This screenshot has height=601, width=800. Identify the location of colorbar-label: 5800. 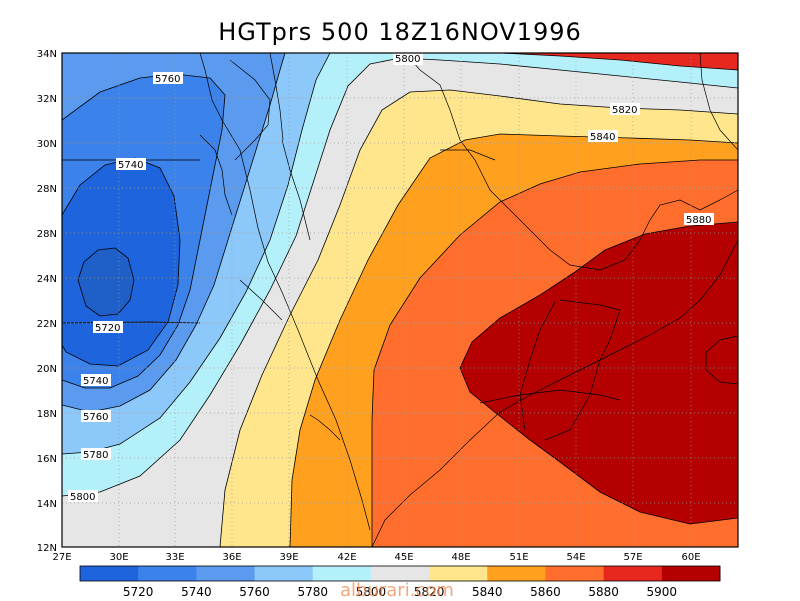
(371, 592).